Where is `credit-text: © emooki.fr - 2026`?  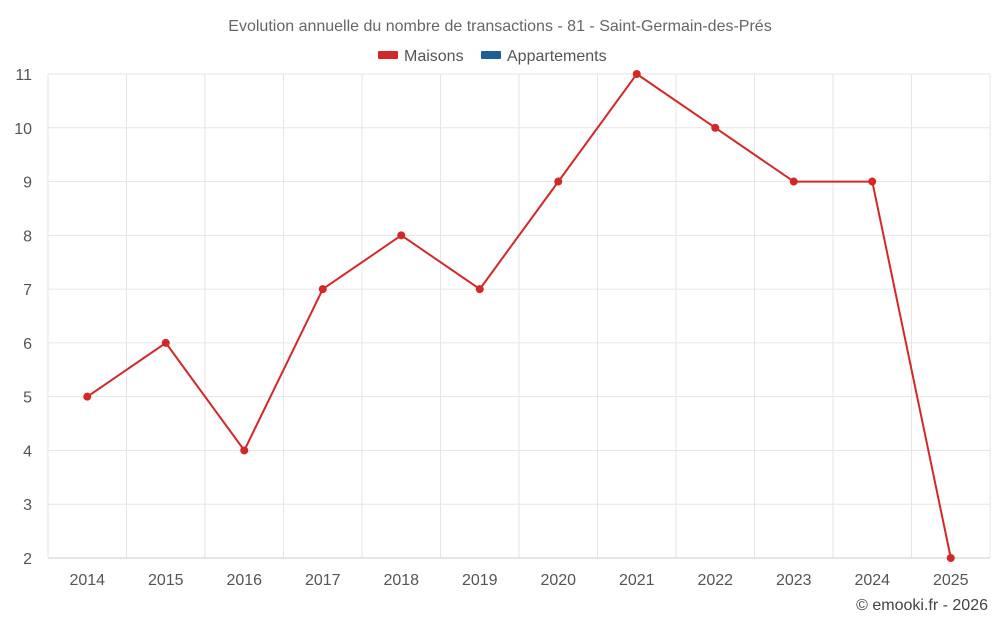 credit-text: © emooki.fr - 2026 is located at coordinates (922, 605).